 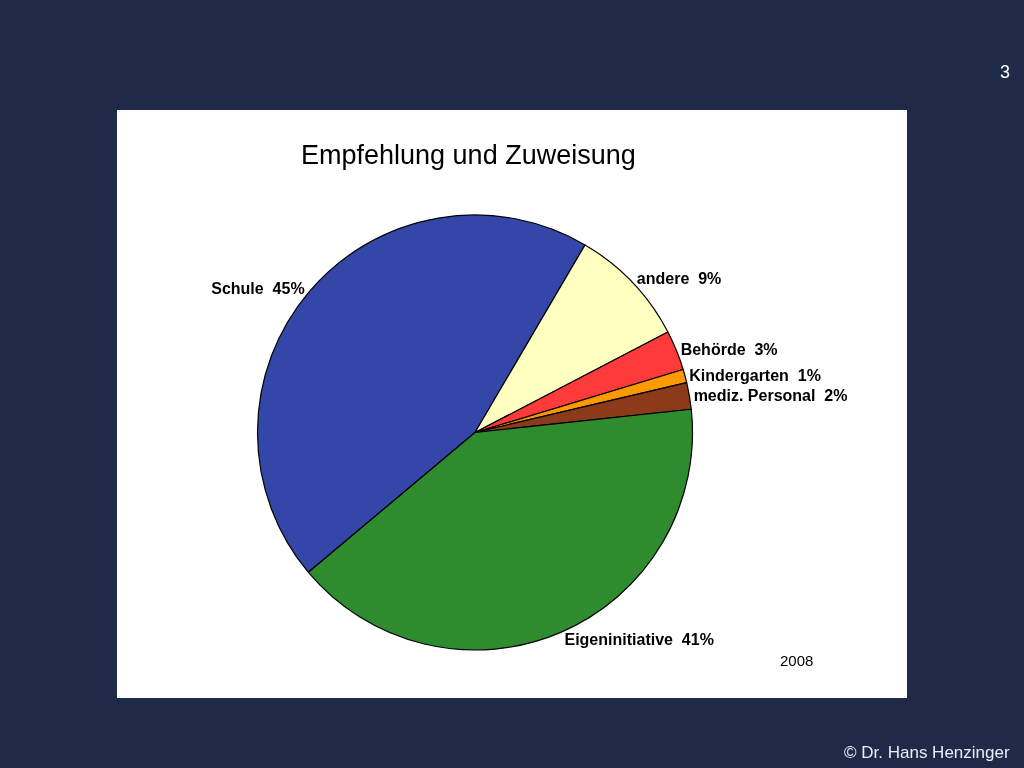 I want to click on slice-label: Behörde 3%, so click(x=729, y=349).